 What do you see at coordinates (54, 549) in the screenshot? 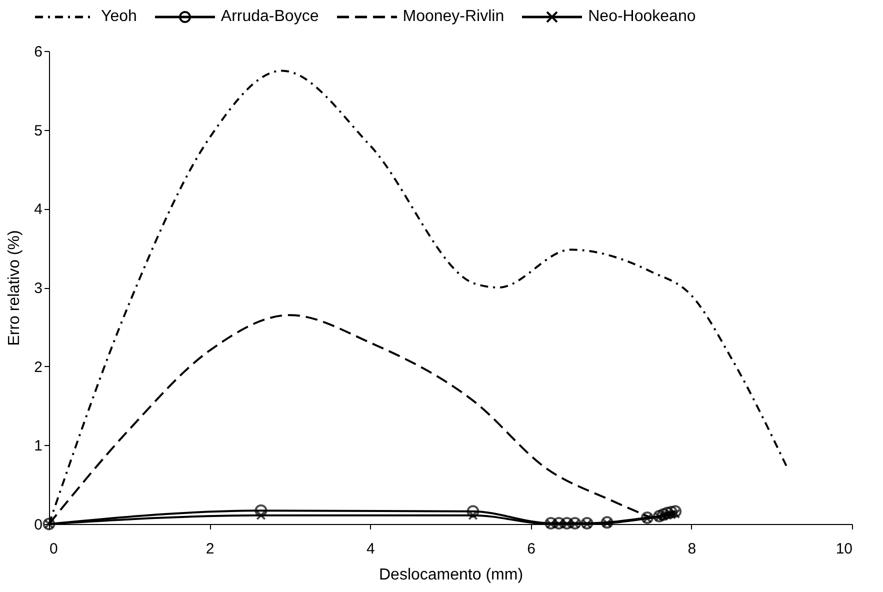
I see `x-tick-label: 0` at bounding box center [54, 549].